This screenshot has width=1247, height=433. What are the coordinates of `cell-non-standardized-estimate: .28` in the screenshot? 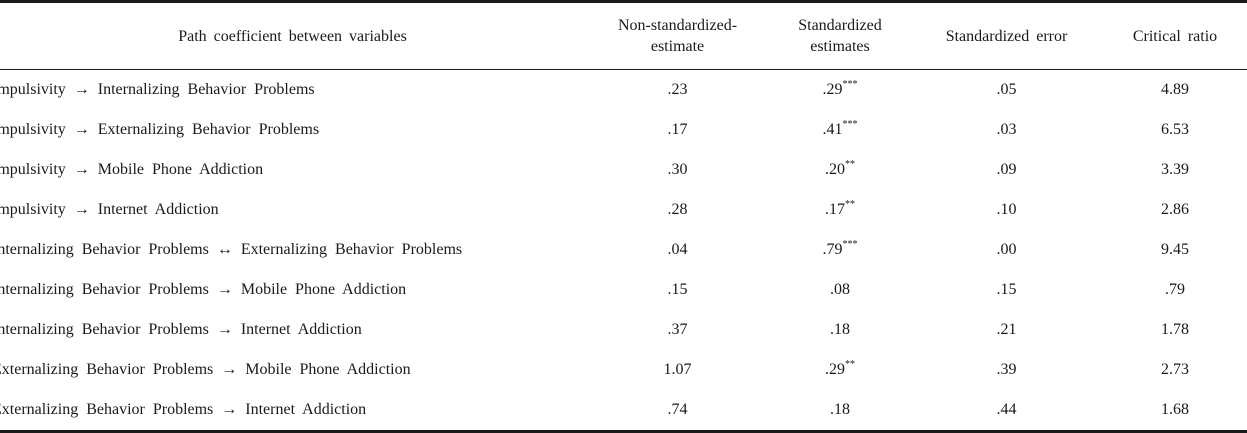 It's located at (677, 209).